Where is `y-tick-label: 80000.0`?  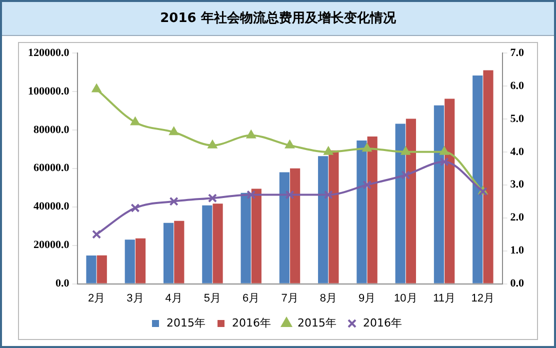 y-tick-label: 80000.0 is located at coordinates (52, 130).